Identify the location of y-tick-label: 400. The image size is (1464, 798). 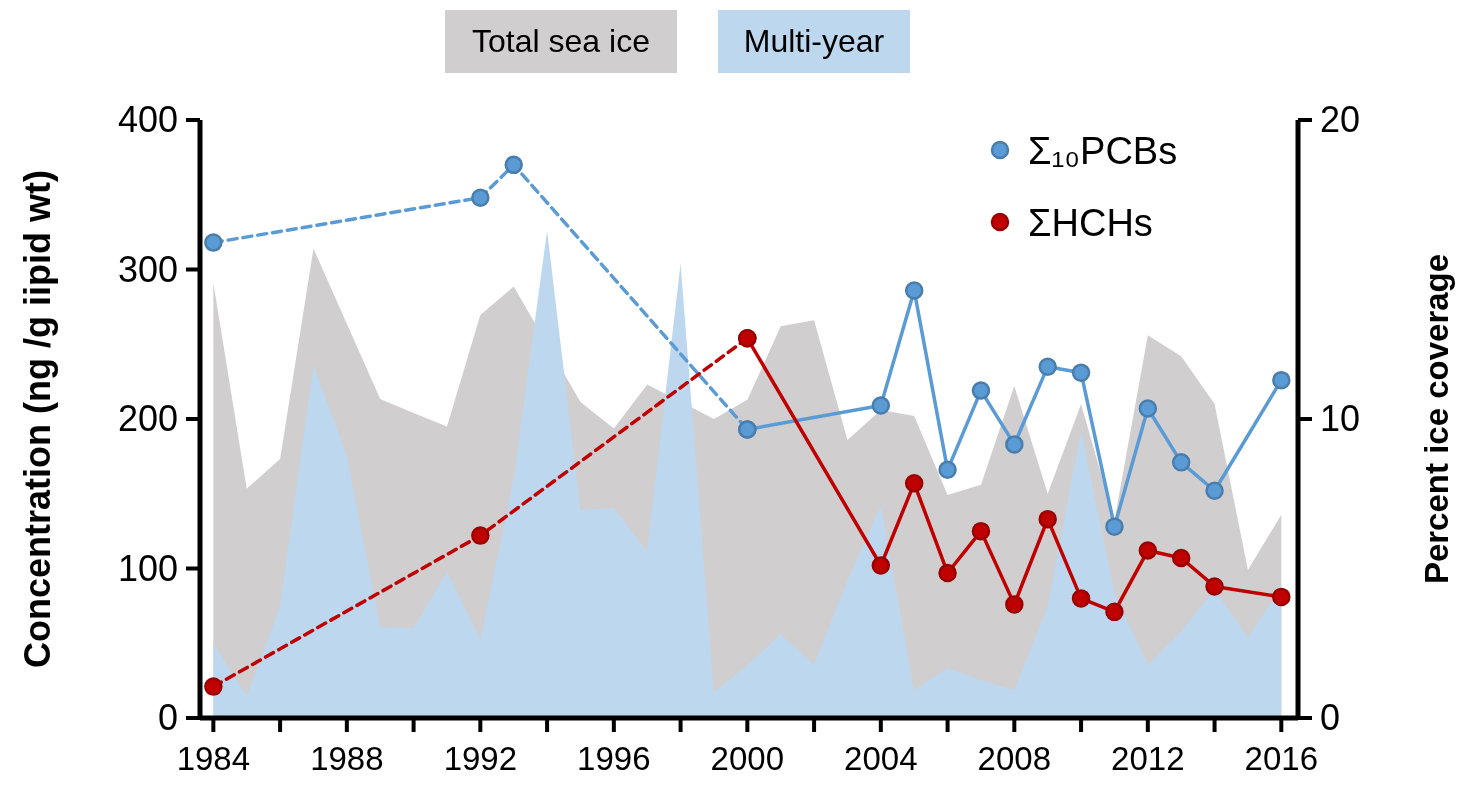
(147, 119).